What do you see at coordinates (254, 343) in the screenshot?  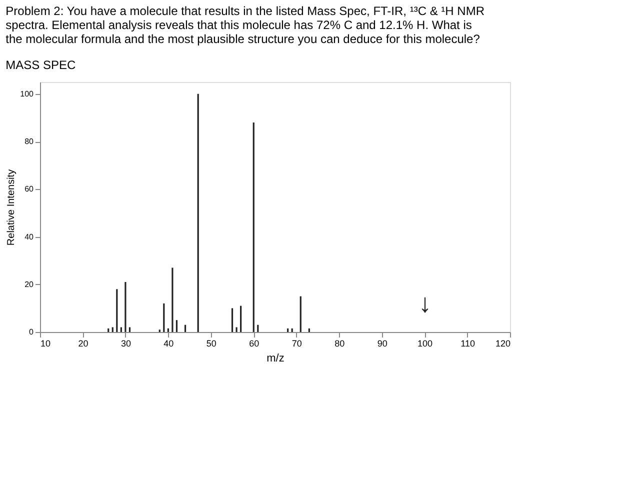 I see `x-tick-label: 60` at bounding box center [254, 343].